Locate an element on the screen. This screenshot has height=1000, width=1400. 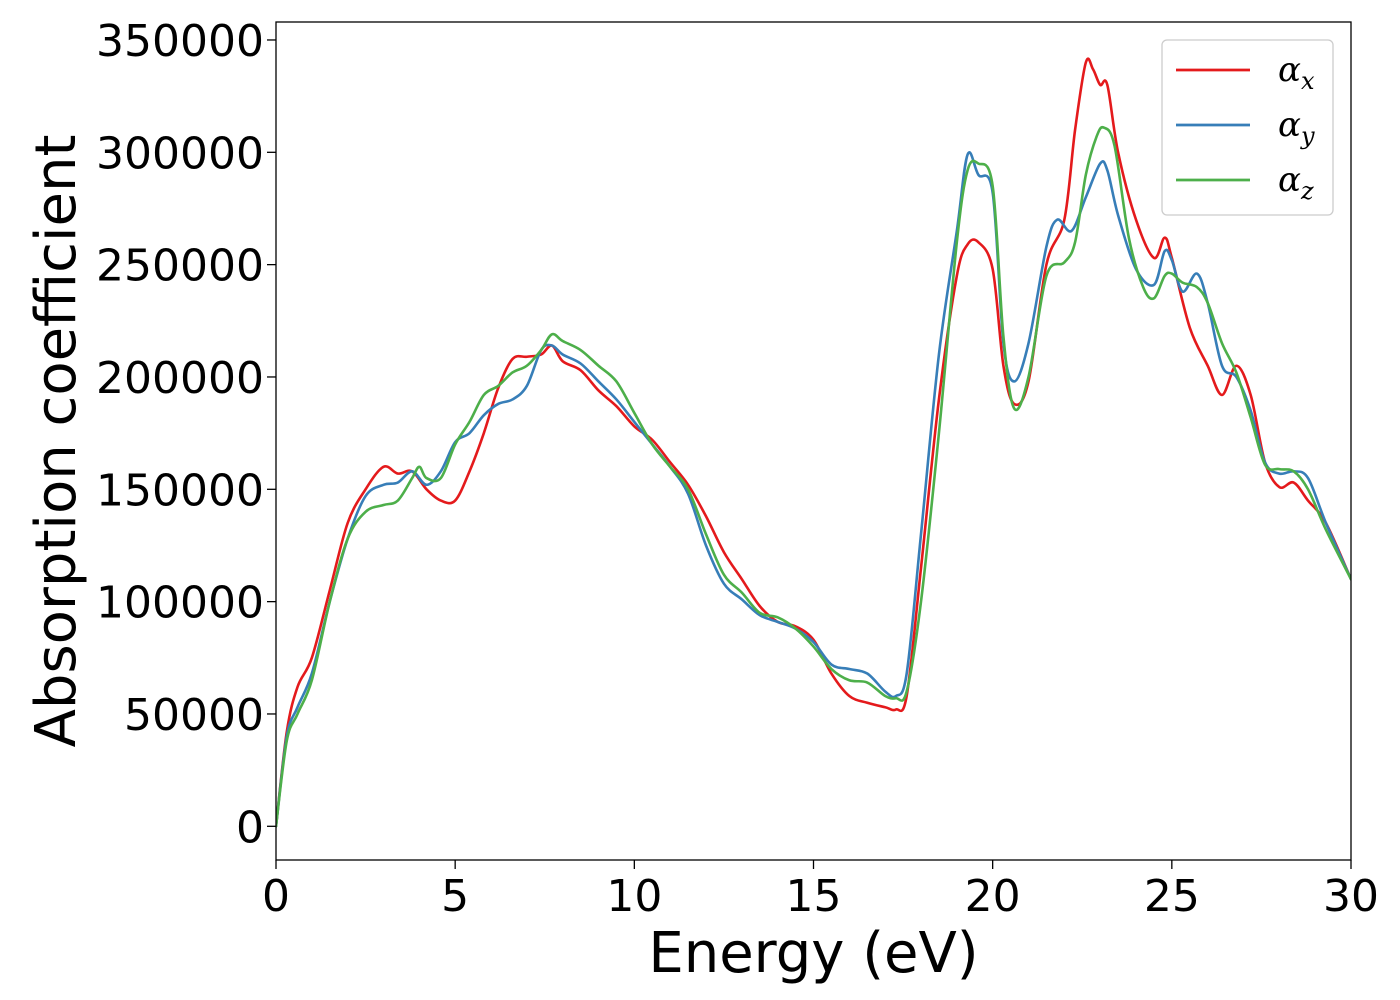
x-axis: 0 5 10 15 20 25 30 is located at coordinates (820, 891).